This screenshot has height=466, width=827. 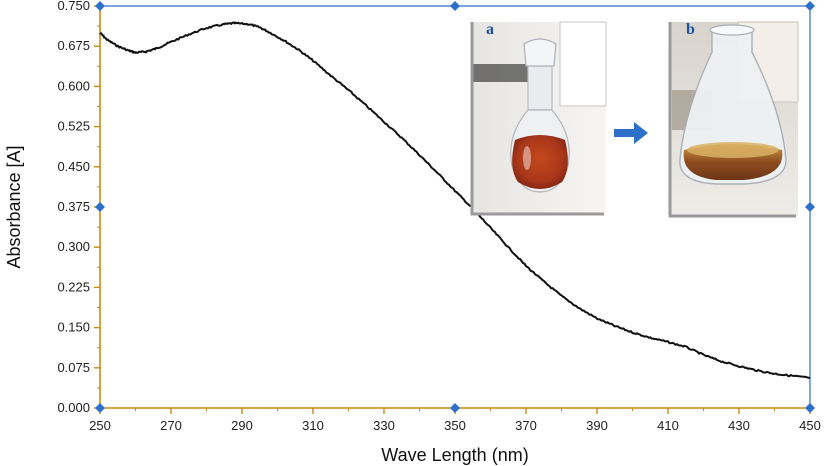 What do you see at coordinates (732, 30) in the screenshot?
I see `inset-b-rim` at bounding box center [732, 30].